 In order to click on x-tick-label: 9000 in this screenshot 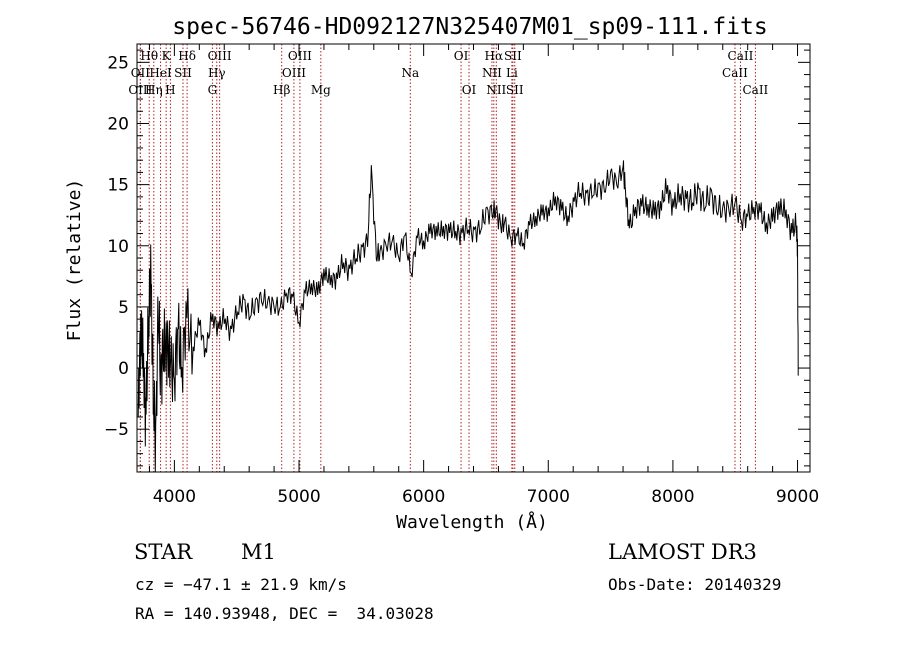, I will do `click(797, 497)`.